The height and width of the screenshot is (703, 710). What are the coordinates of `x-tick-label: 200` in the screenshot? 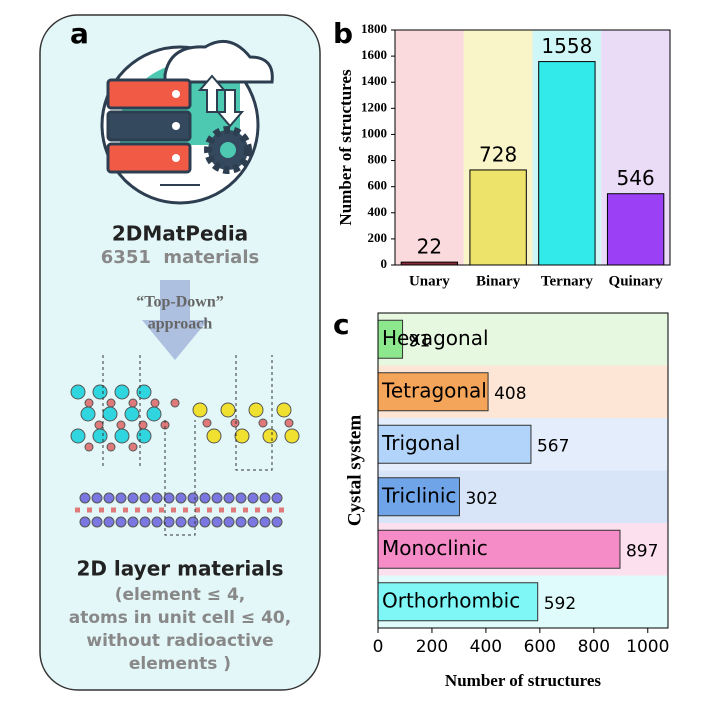 It's located at (432, 647).